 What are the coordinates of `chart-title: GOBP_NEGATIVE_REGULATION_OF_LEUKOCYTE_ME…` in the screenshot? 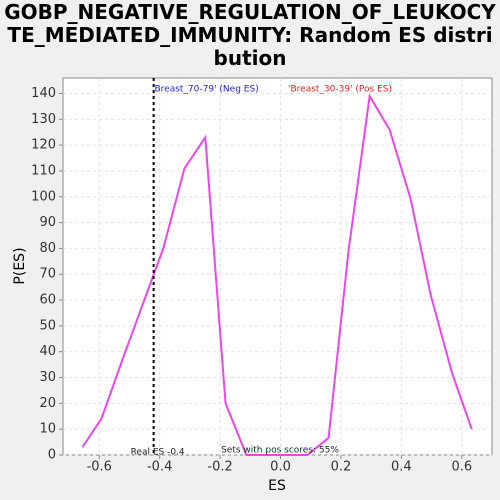 It's located at (250, 35).